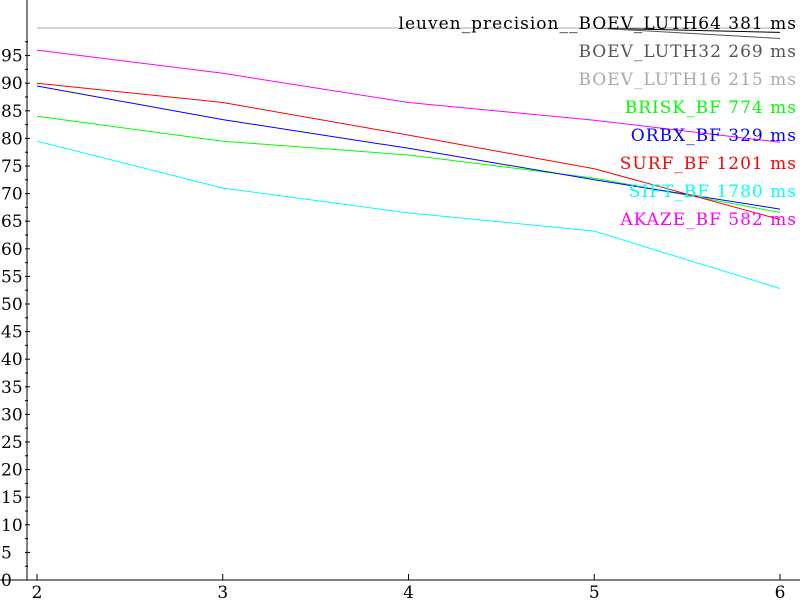  I want to click on y-tick-label: 40, so click(12, 360).